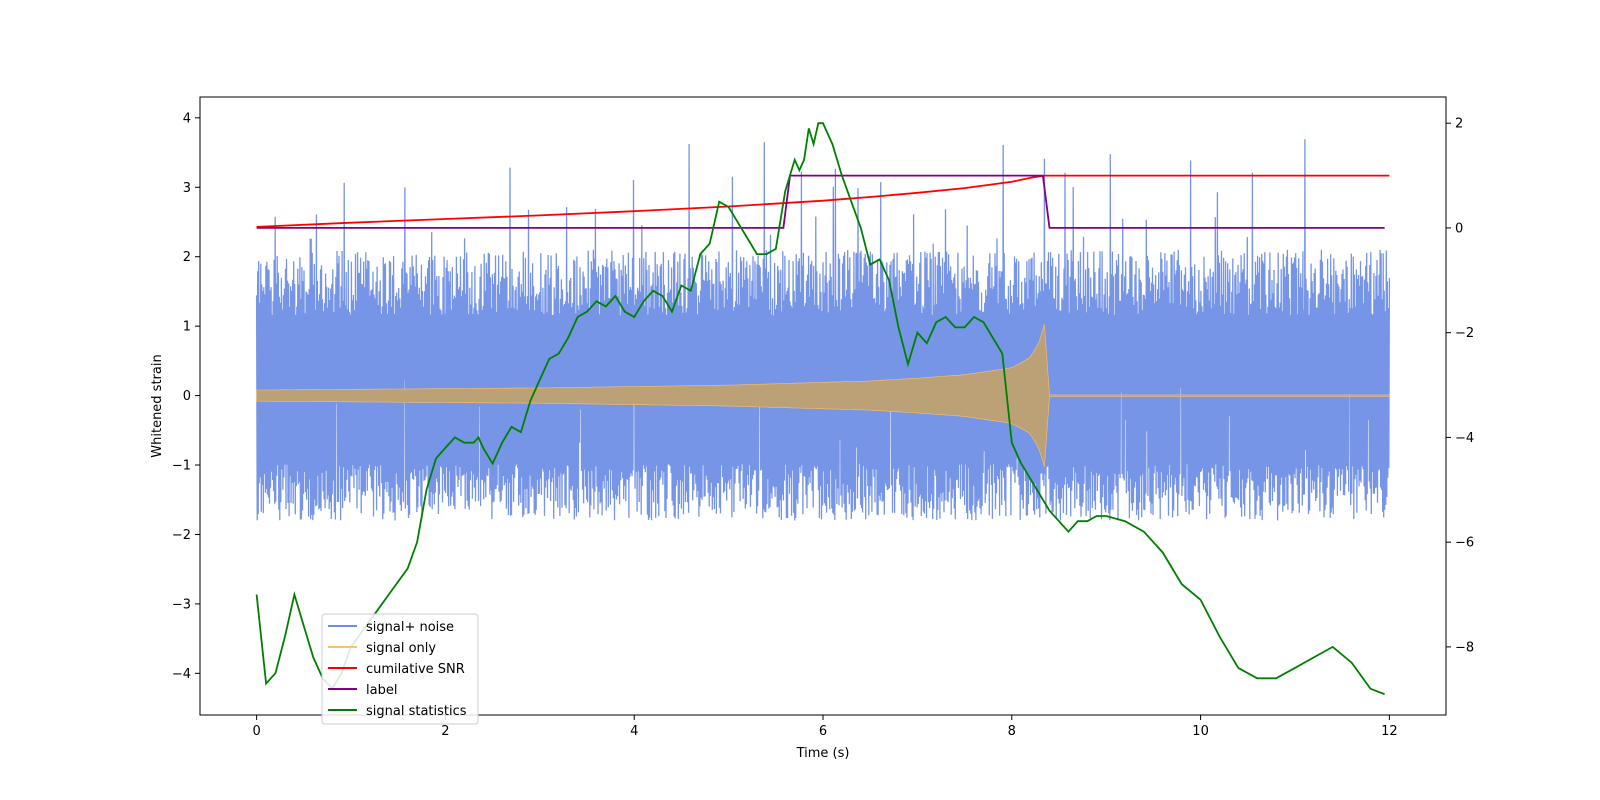 The width and height of the screenshot is (1600, 800). I want to click on x-axis-ticks: 0 2 4 6 8 10 12, so click(825, 727).